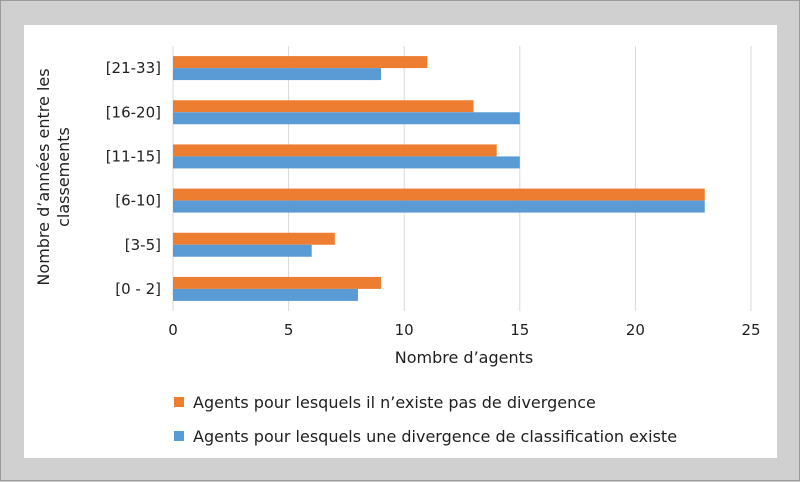 The image size is (800, 482). I want to click on x-axis-title: Nombre d’agents, so click(464, 357).